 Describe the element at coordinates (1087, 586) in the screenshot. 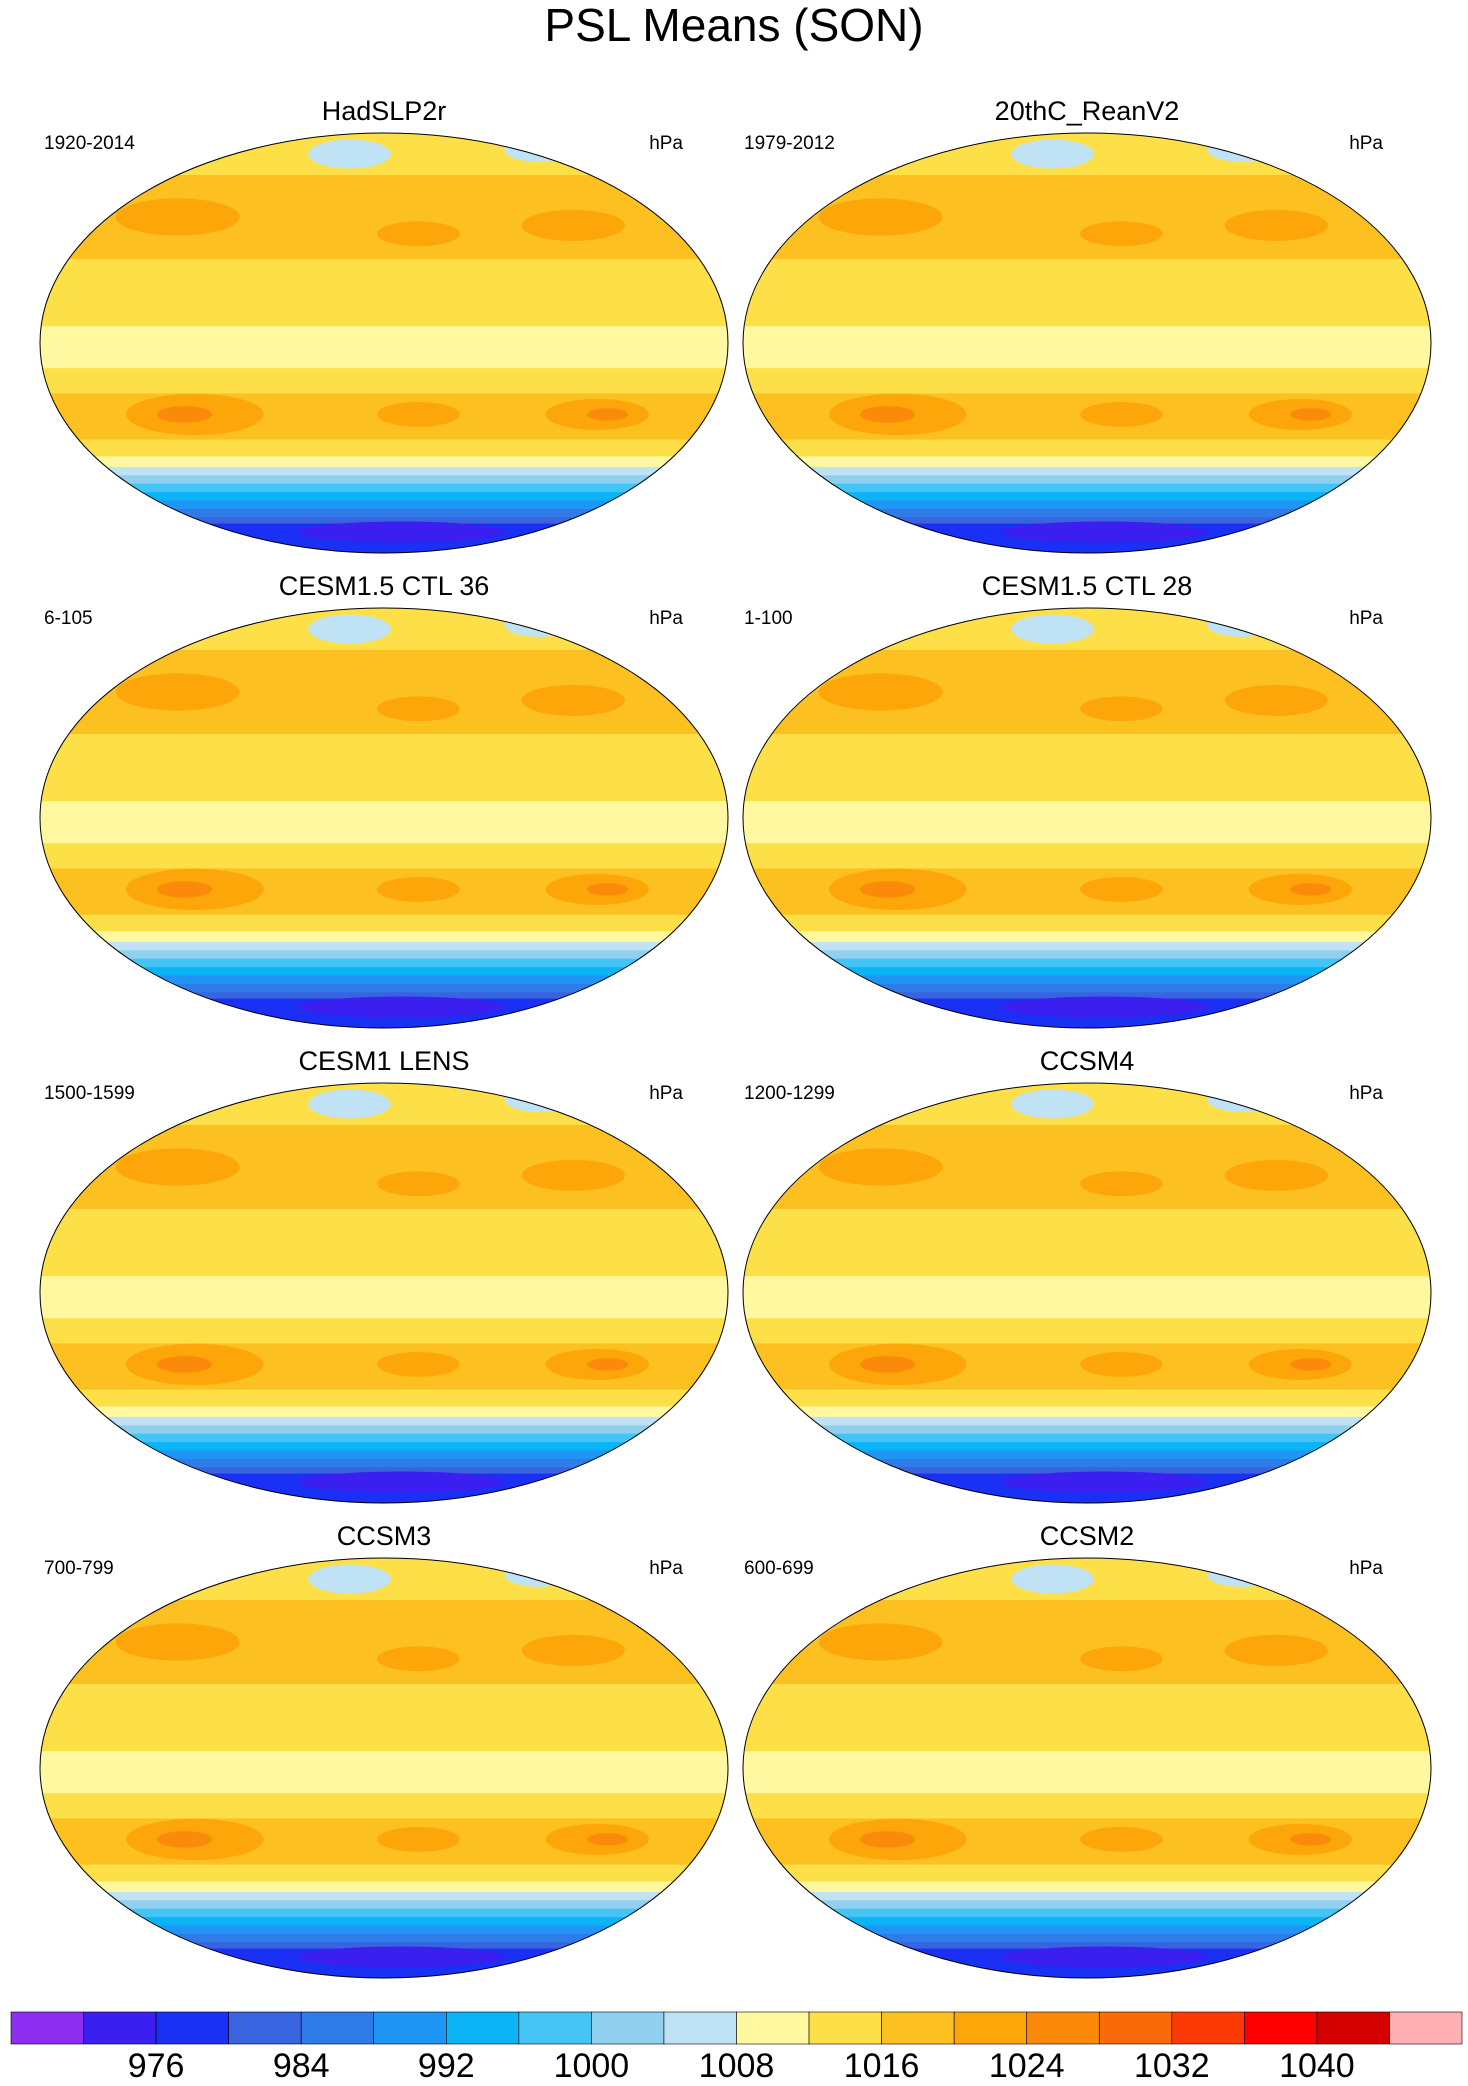

I see `panel-title: CESM1.5 CTL 28` at that location.